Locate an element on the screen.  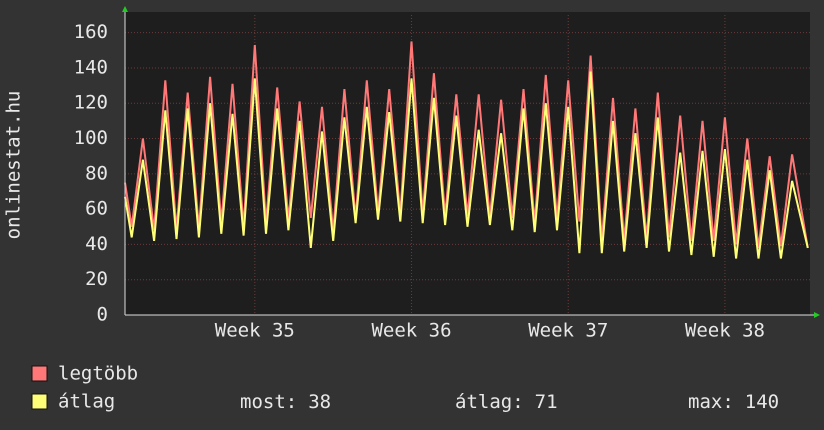
y-tick-label: 160 is located at coordinates (91, 32).